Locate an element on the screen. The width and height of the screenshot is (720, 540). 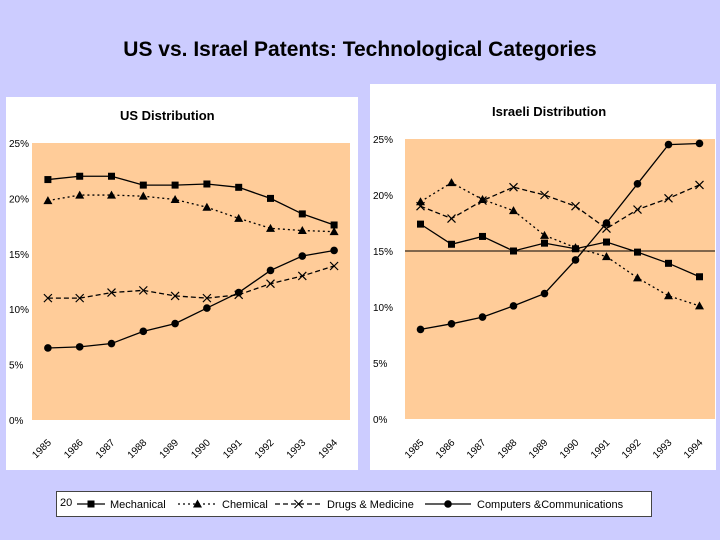
slide-number: 20 is located at coordinates (66, 503).